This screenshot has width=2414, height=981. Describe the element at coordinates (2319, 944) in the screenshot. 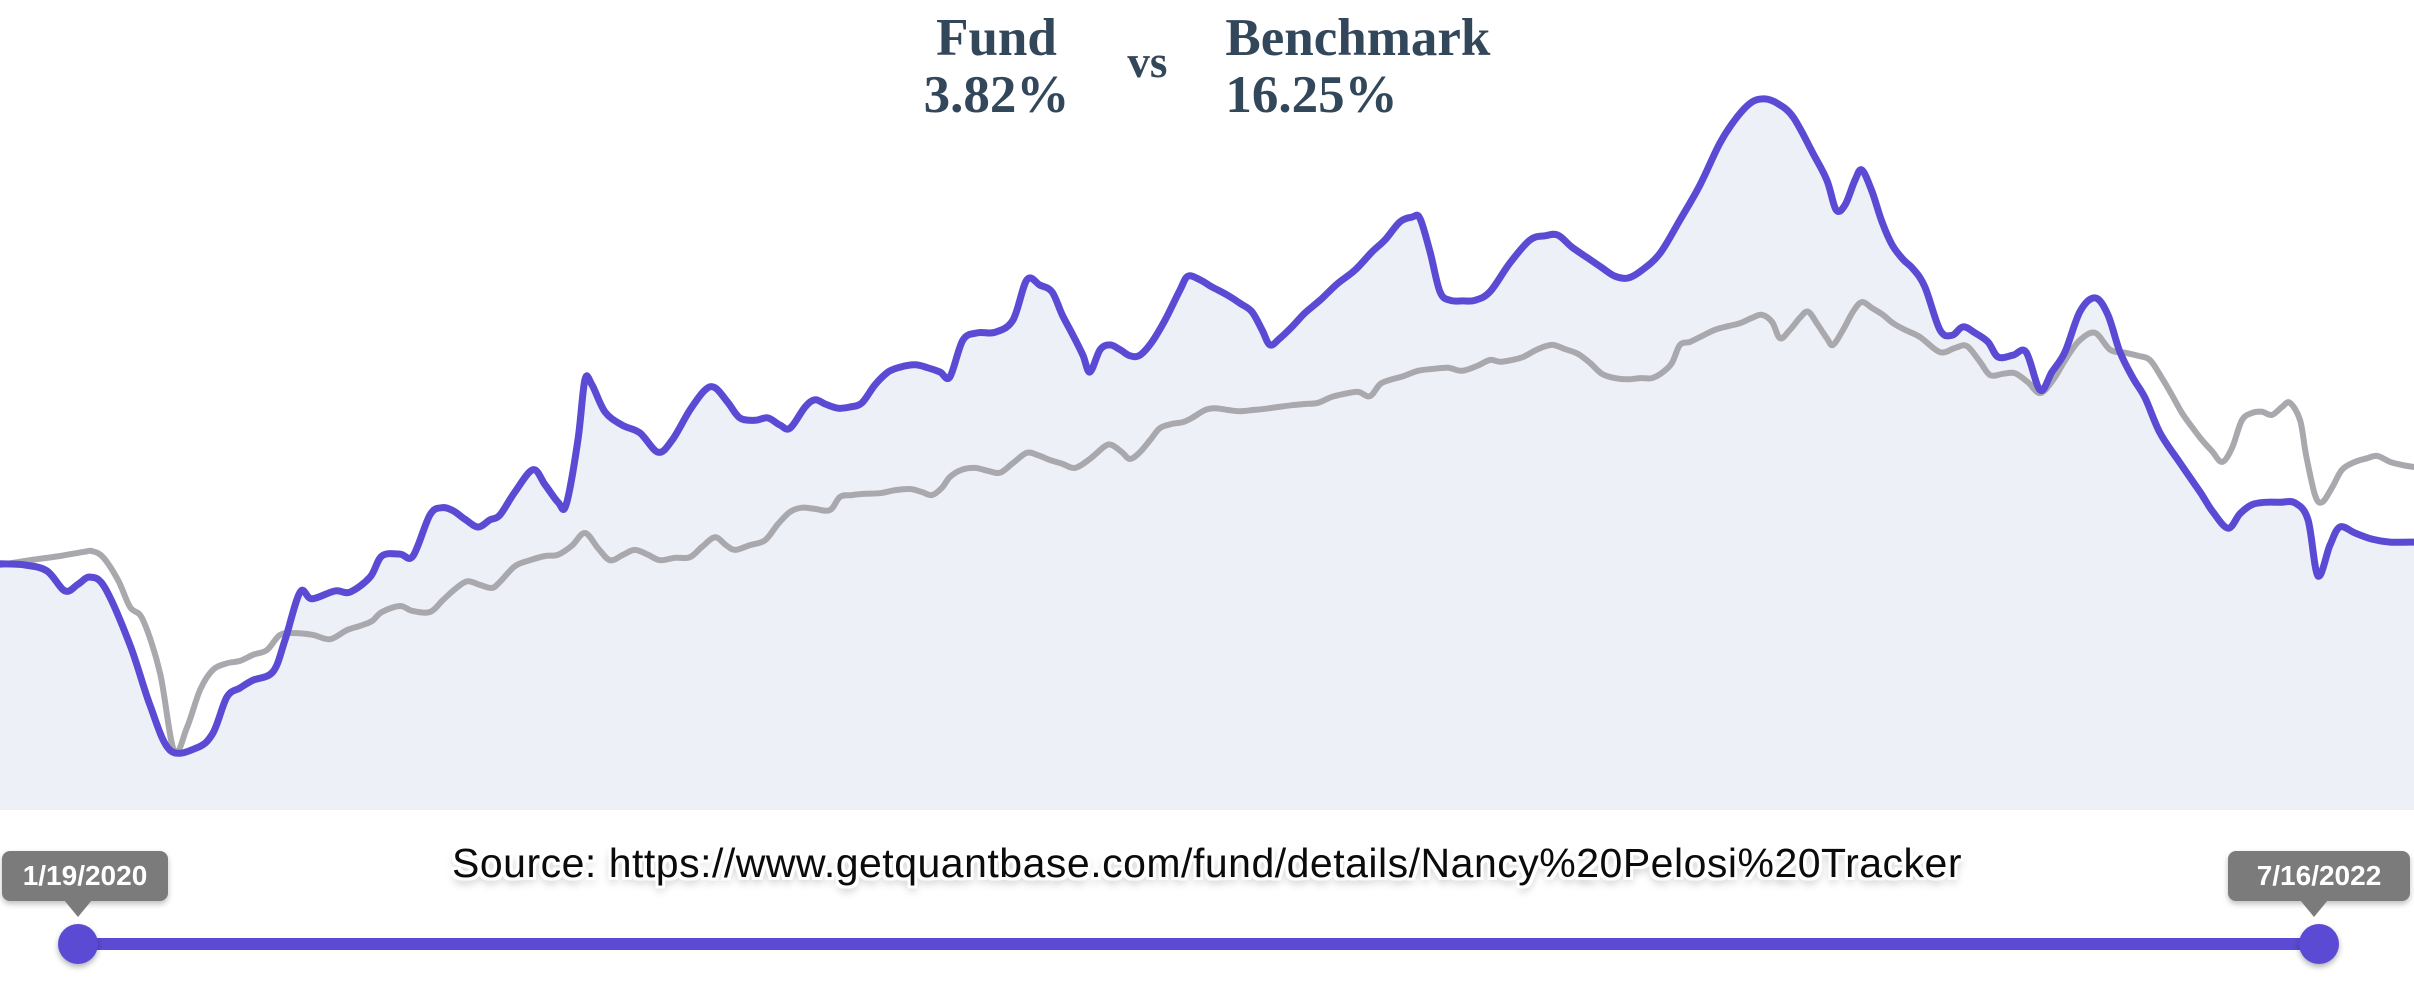

I see `slider-handle-end` at that location.